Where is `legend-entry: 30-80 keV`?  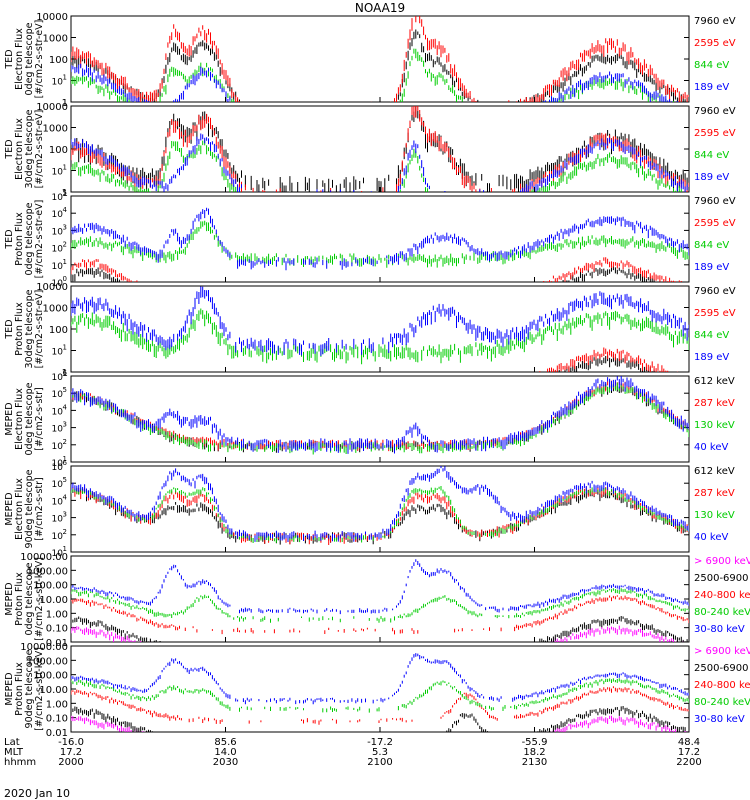
legend-entry: 30-80 keV is located at coordinates (719, 719).